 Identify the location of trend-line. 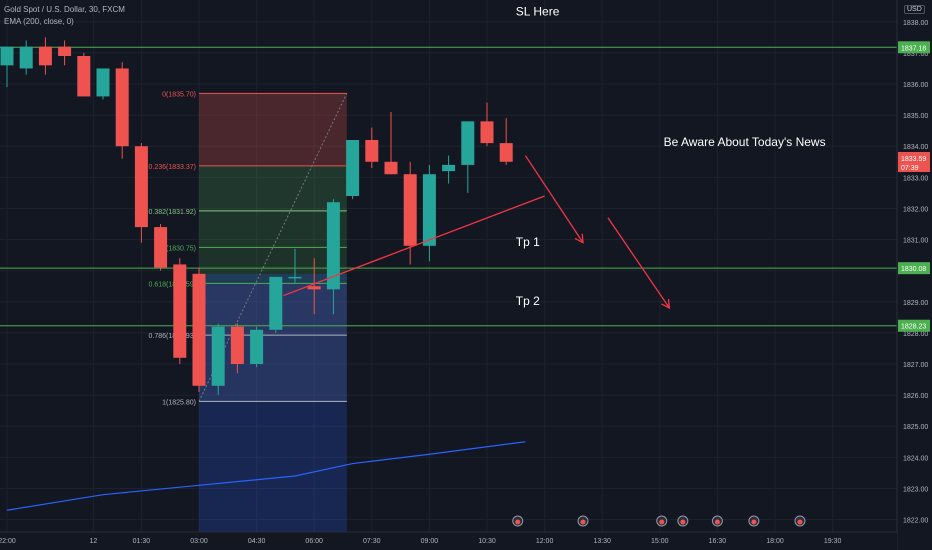
(414, 246).